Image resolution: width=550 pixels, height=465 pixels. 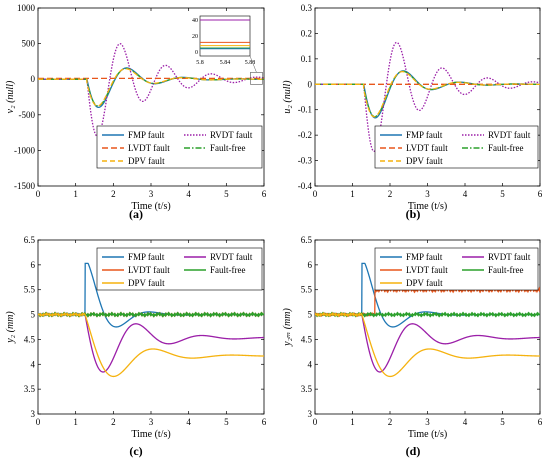 What do you see at coordinates (427, 301) in the screenshot?
I see `series-line-lvdt-fault` at bounding box center [427, 301].